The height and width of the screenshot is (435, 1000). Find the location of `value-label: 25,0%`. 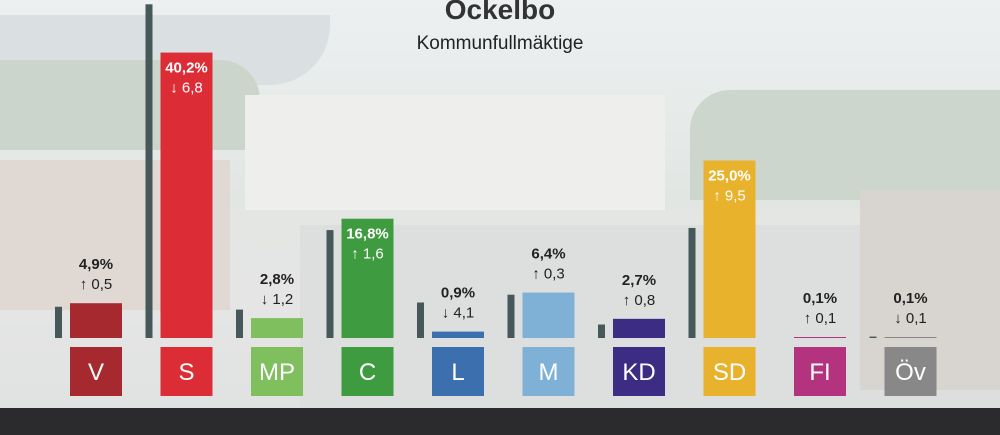

value-label: 25,0% is located at coordinates (729, 176).